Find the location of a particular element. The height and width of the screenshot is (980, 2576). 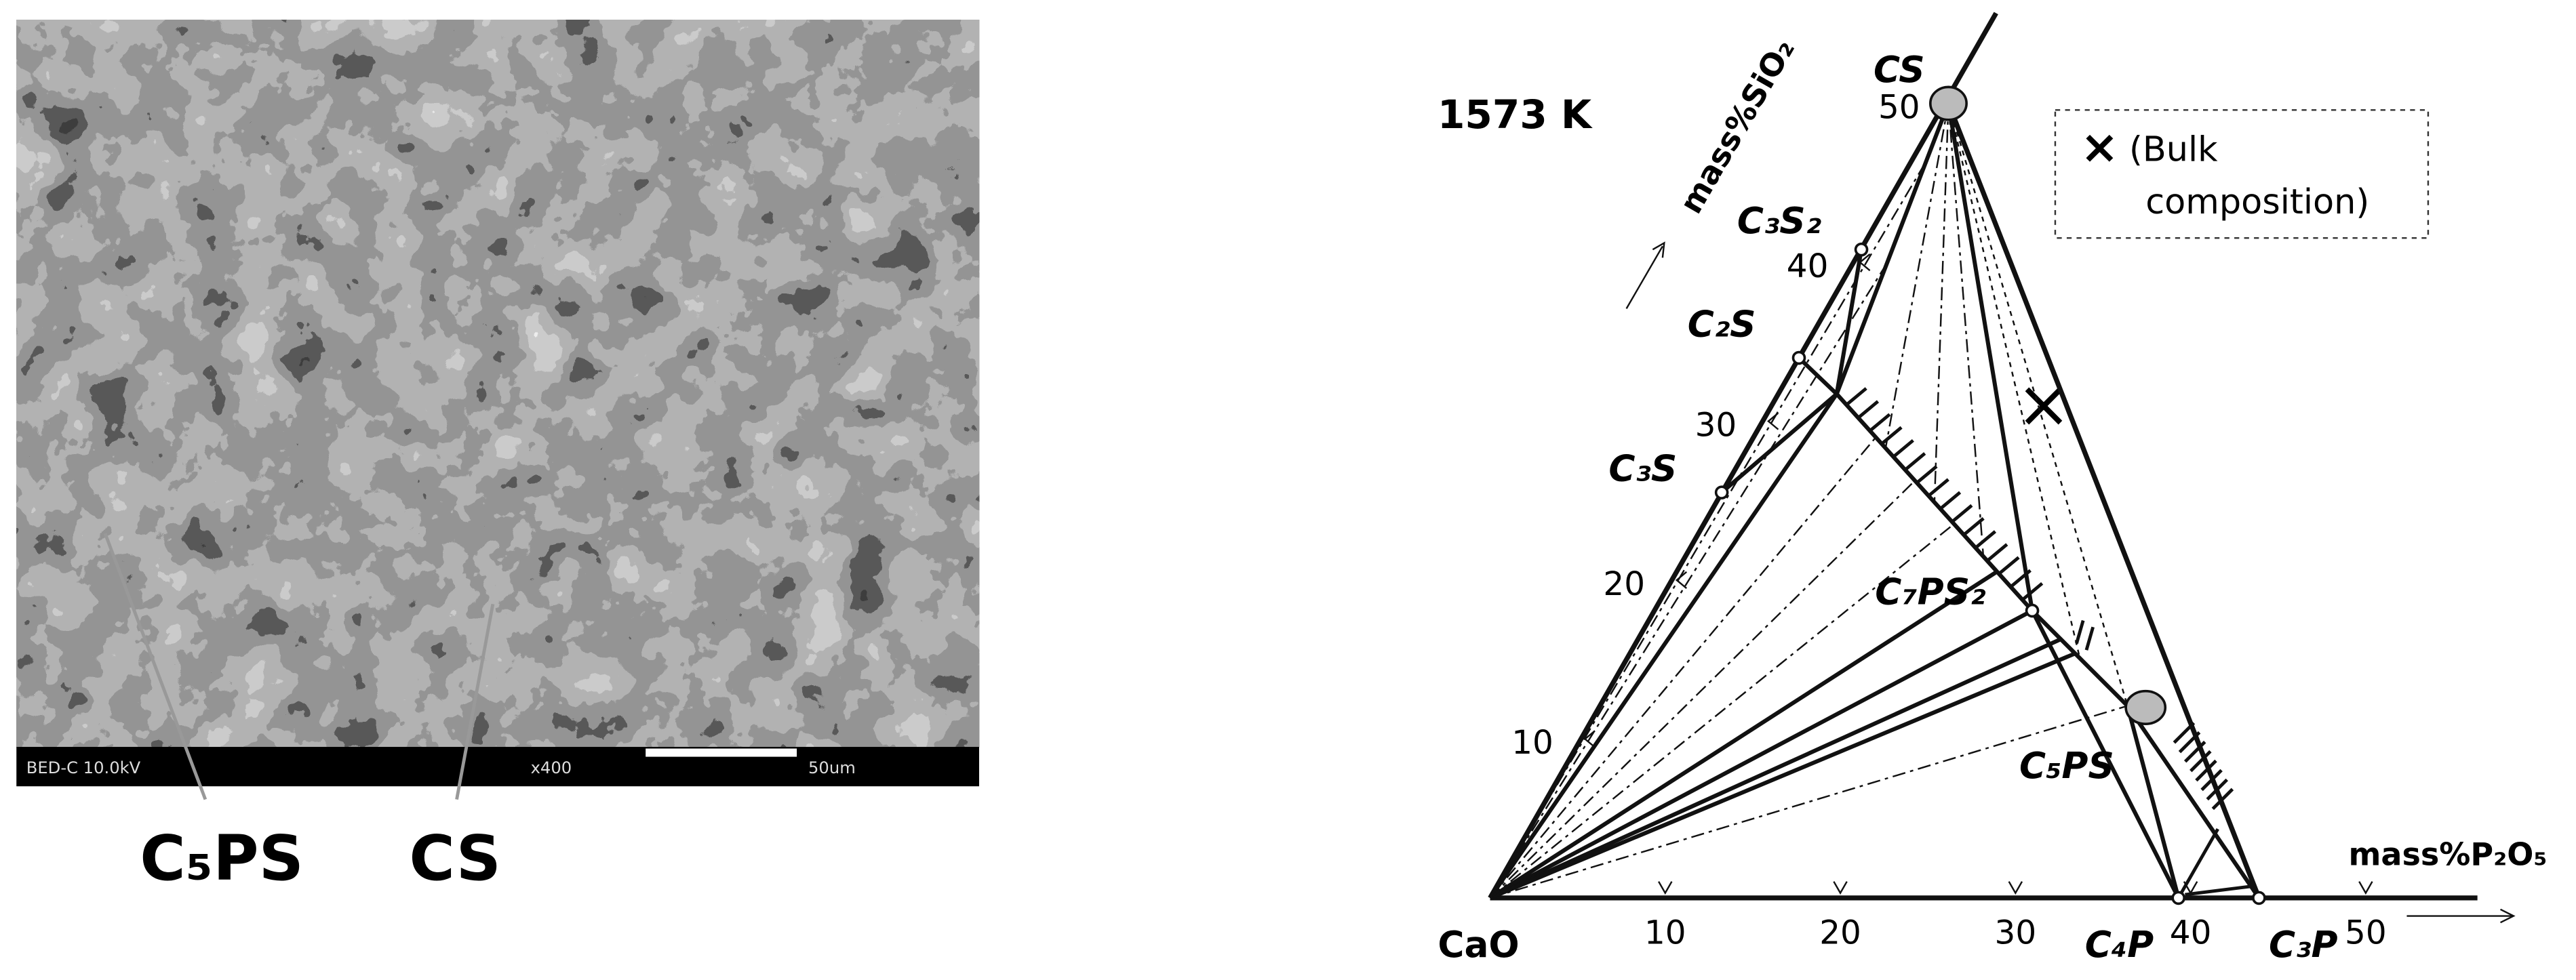

axis-label: mass%P₂O₅ is located at coordinates (2447, 854).